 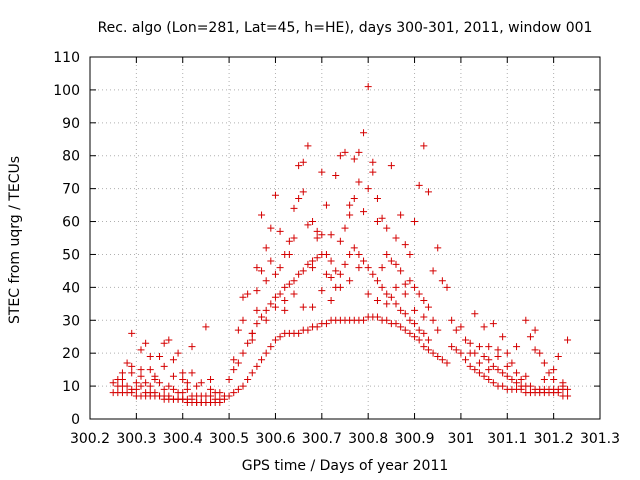 I want to click on y-tick-label: 0, so click(x=75, y=420).